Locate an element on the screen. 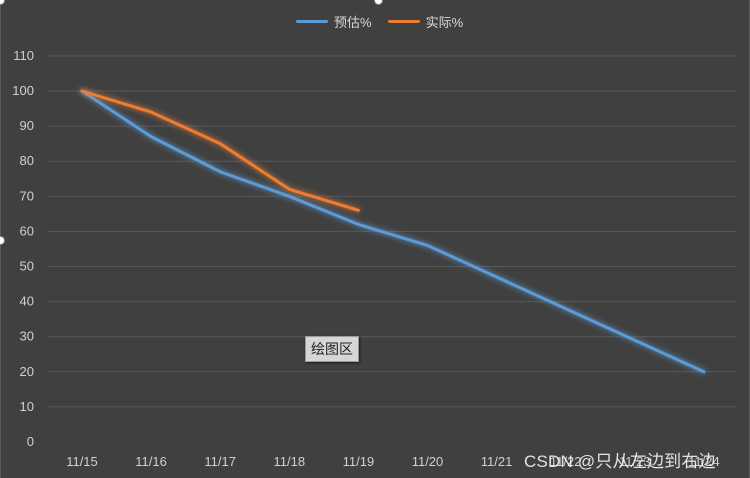 Image resolution: width=750 pixels, height=478 pixels. x-tick-label: 11/24 is located at coordinates (704, 461).